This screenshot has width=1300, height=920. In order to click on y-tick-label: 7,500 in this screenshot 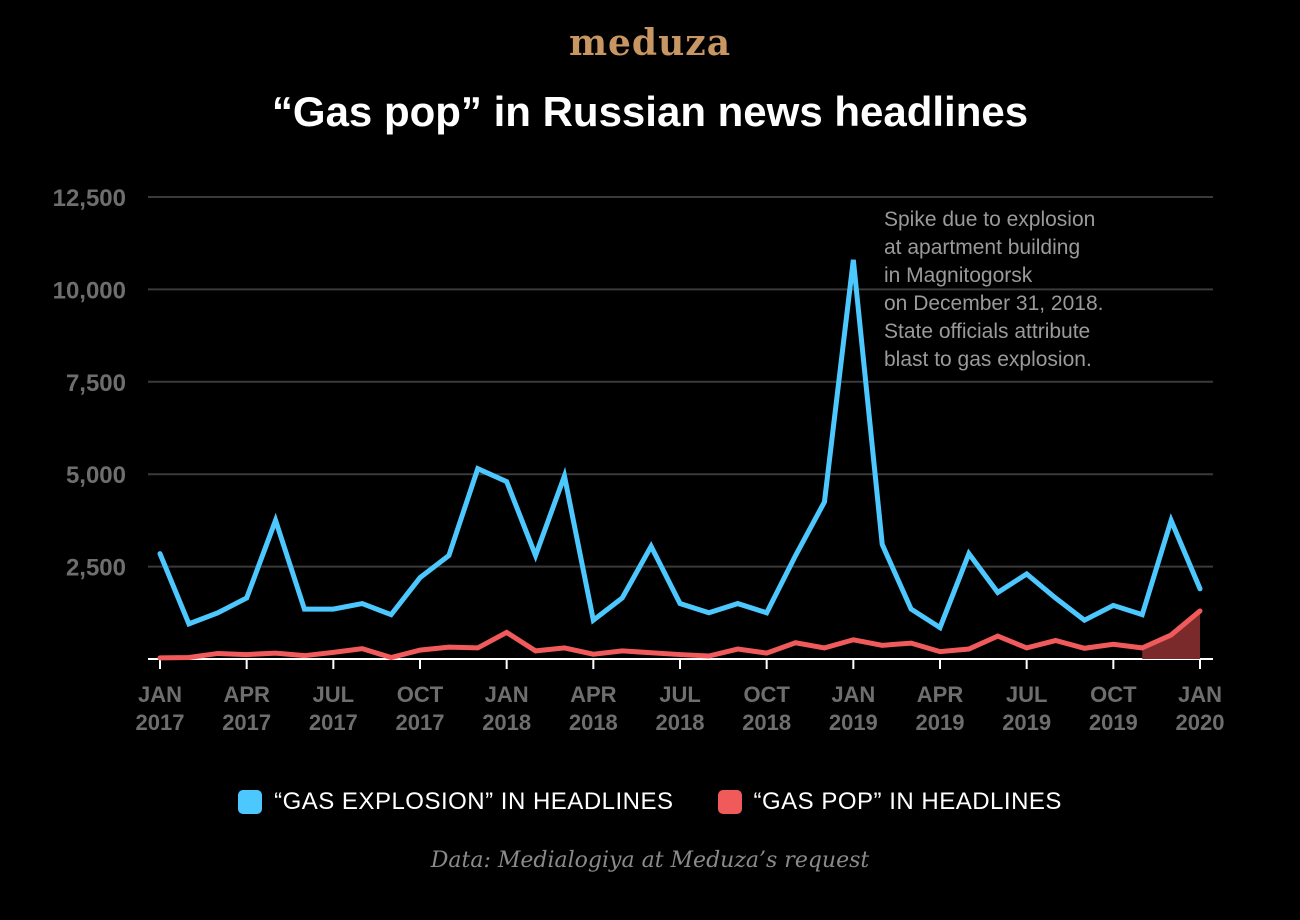, I will do `click(96, 383)`.